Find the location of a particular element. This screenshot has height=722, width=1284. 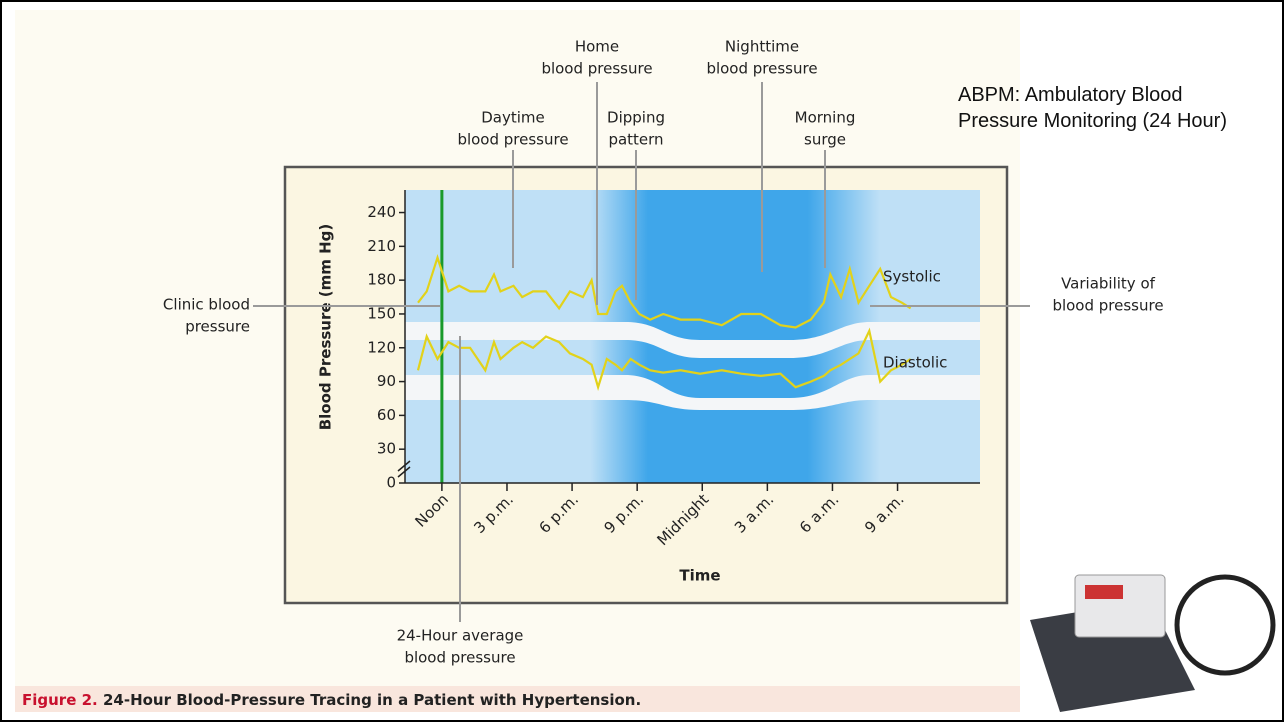

caption-bar is located at coordinates (517, 699).